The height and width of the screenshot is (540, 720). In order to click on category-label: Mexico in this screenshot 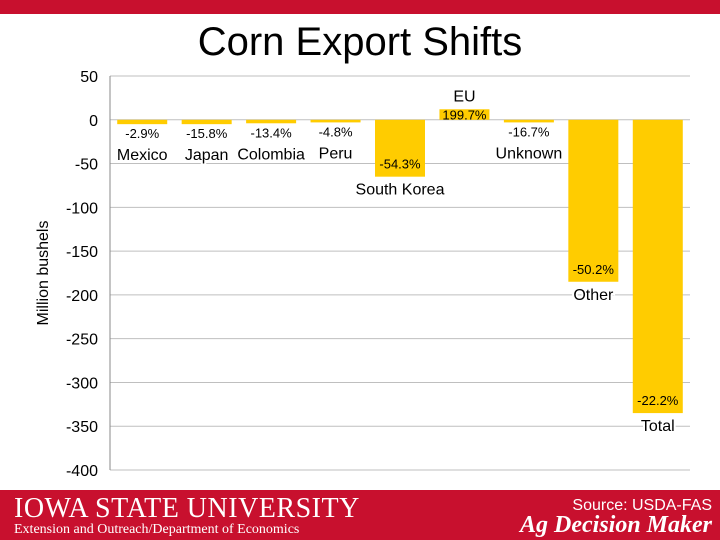, I will do `click(142, 155)`.